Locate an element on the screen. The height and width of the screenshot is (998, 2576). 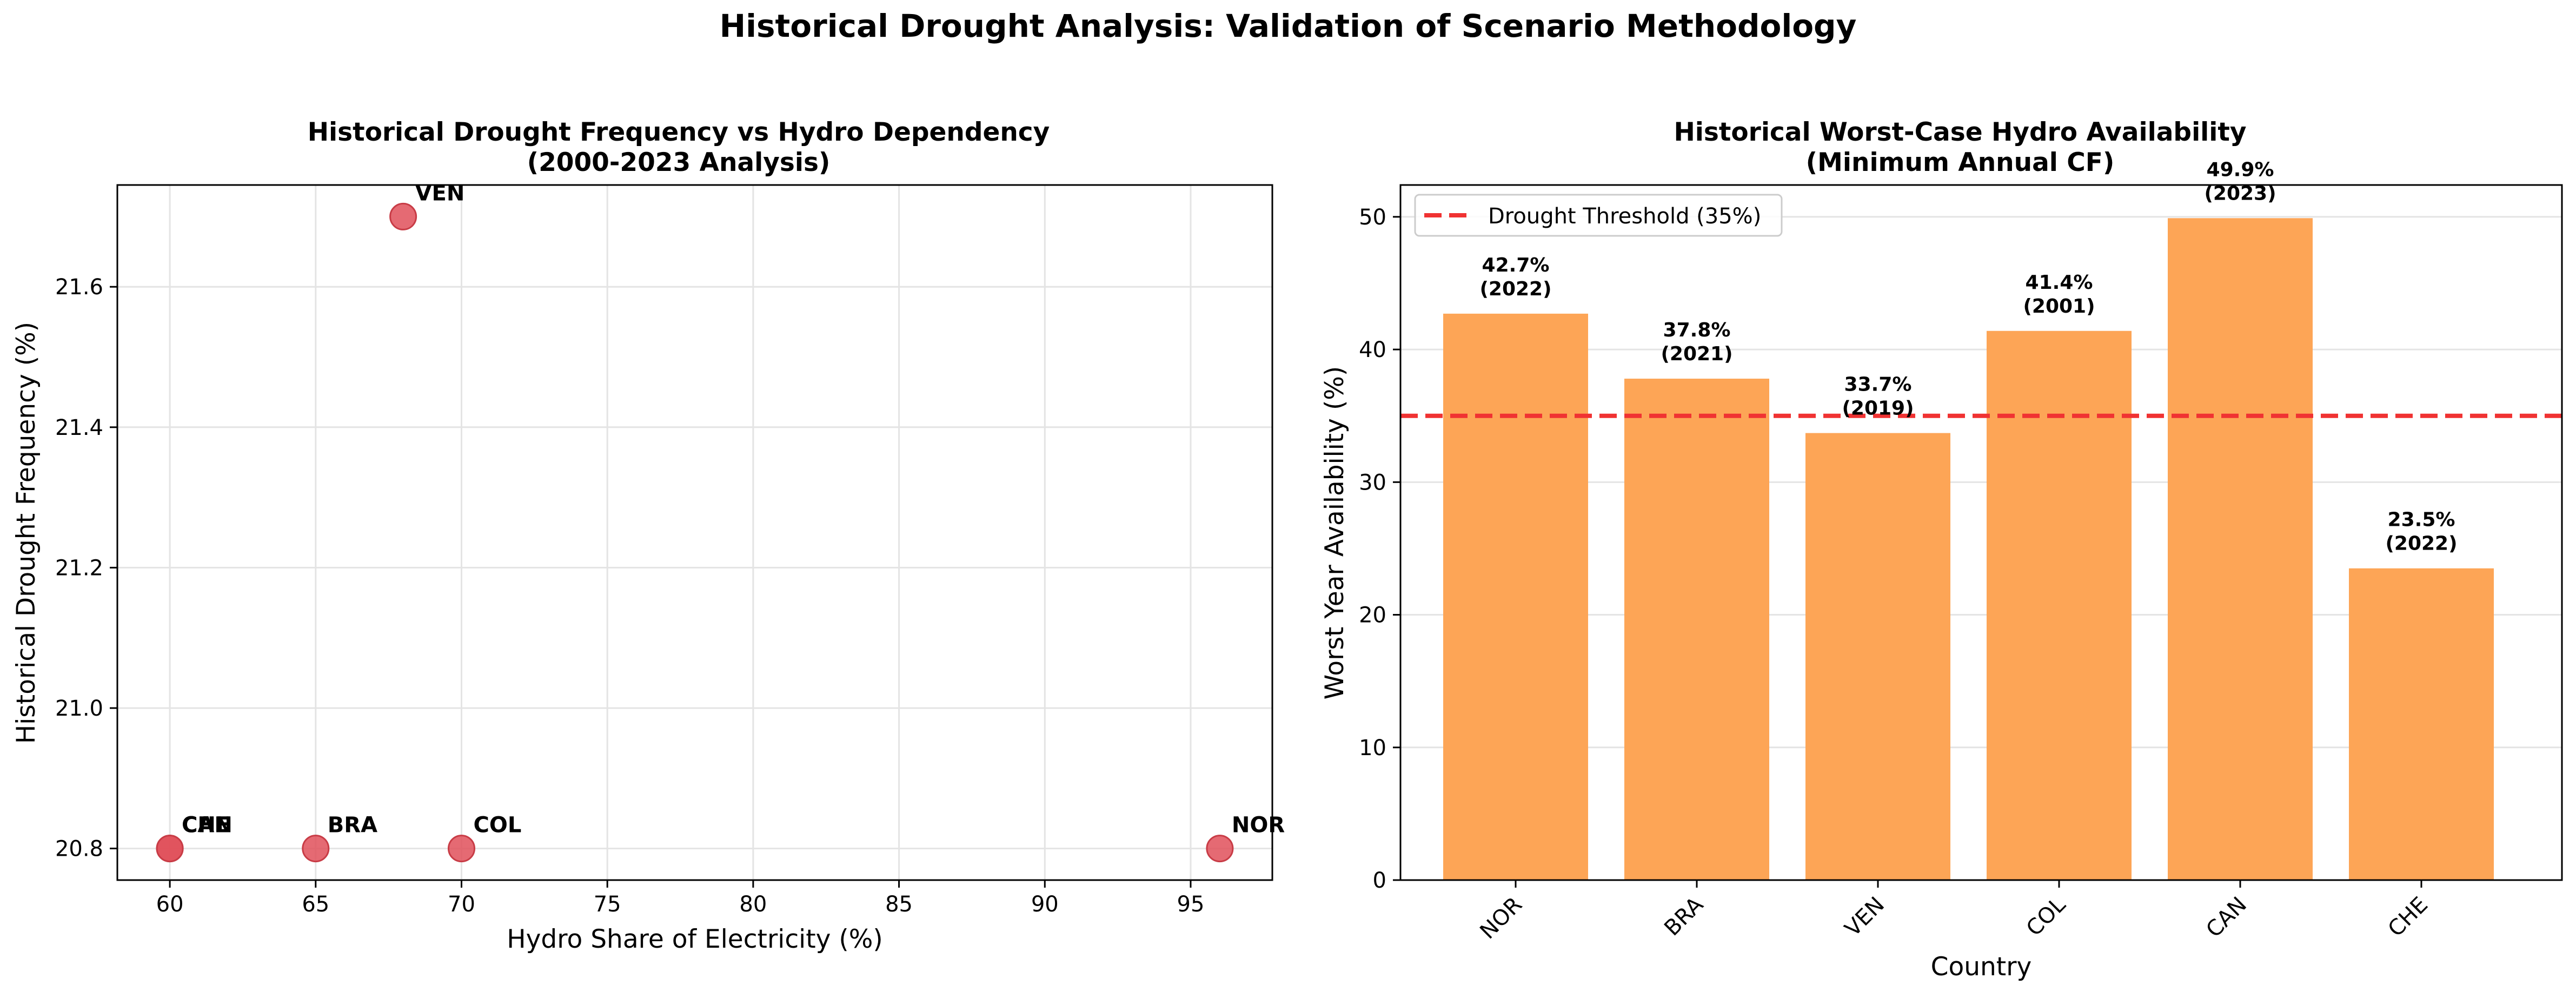
scatter-x-tick-label: 85 is located at coordinates (899, 904).